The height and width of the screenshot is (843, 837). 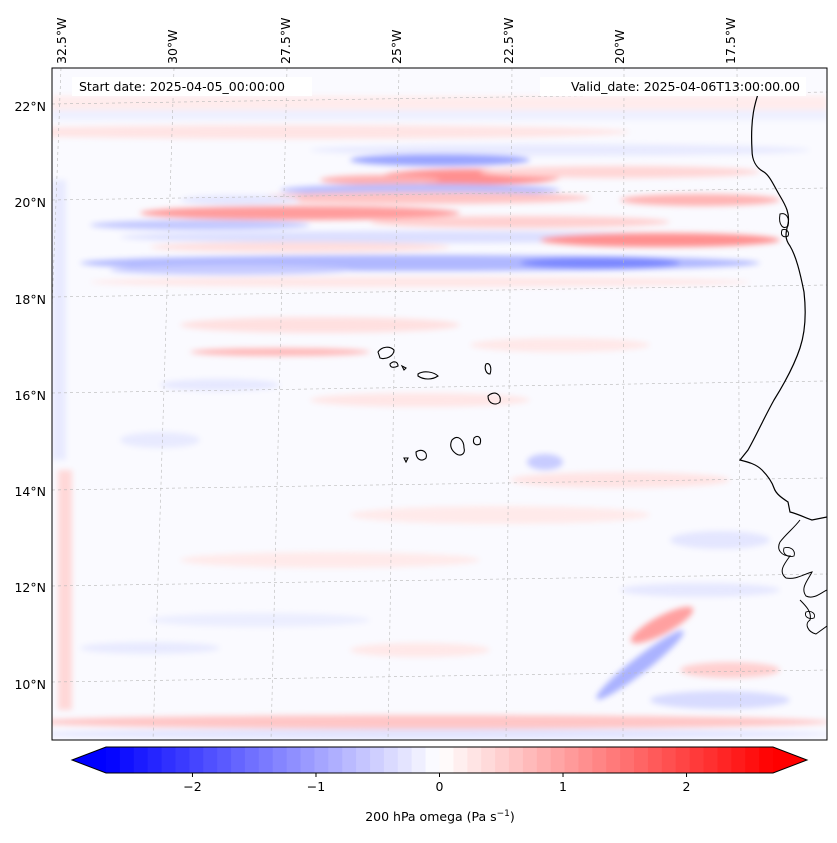 I want to click on meridian-27.5w, so click(x=279, y=404).